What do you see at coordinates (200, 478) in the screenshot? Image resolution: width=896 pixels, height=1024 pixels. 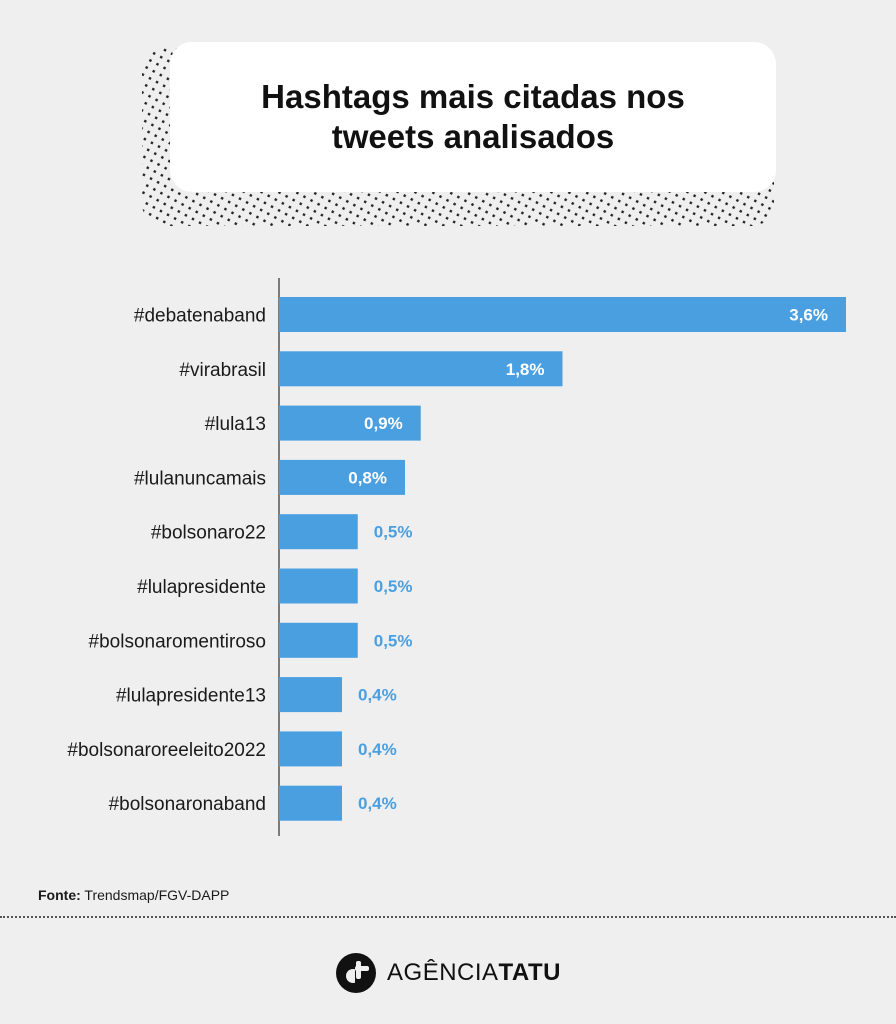 I see `category-label: #lulanuncamais` at bounding box center [200, 478].